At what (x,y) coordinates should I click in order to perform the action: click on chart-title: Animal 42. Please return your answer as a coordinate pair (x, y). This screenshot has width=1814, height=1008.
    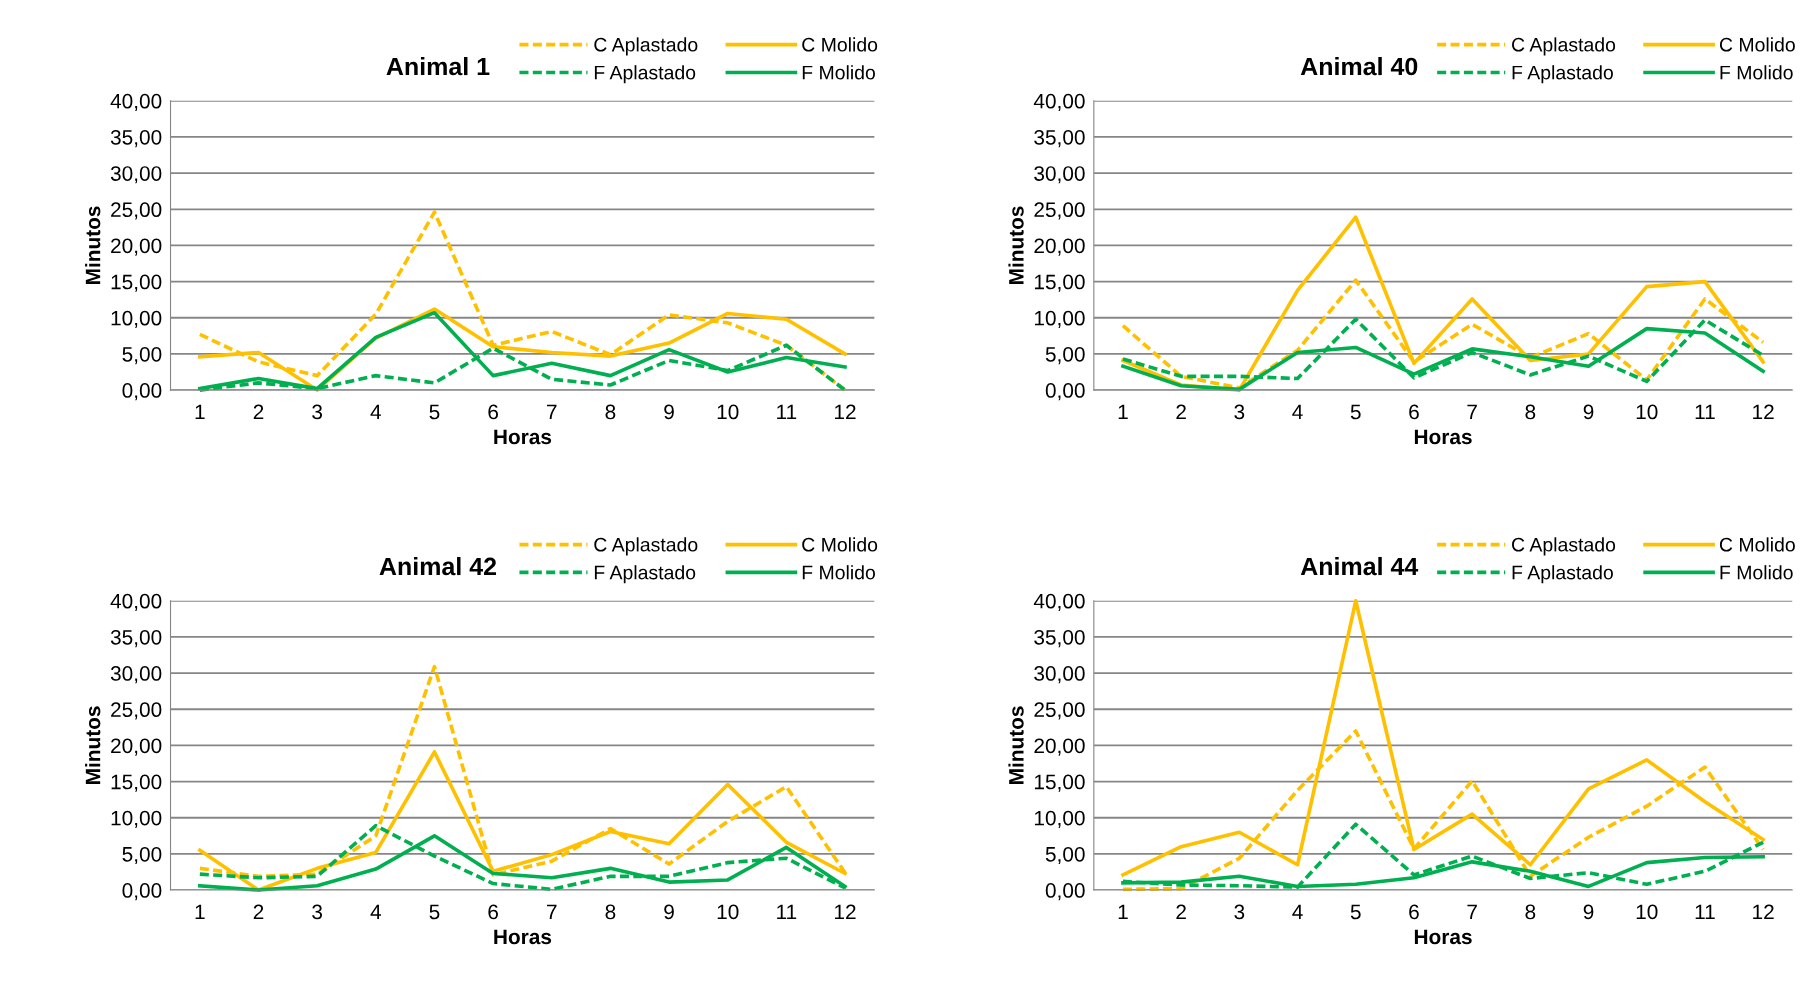
    Looking at the image, I should click on (438, 566).